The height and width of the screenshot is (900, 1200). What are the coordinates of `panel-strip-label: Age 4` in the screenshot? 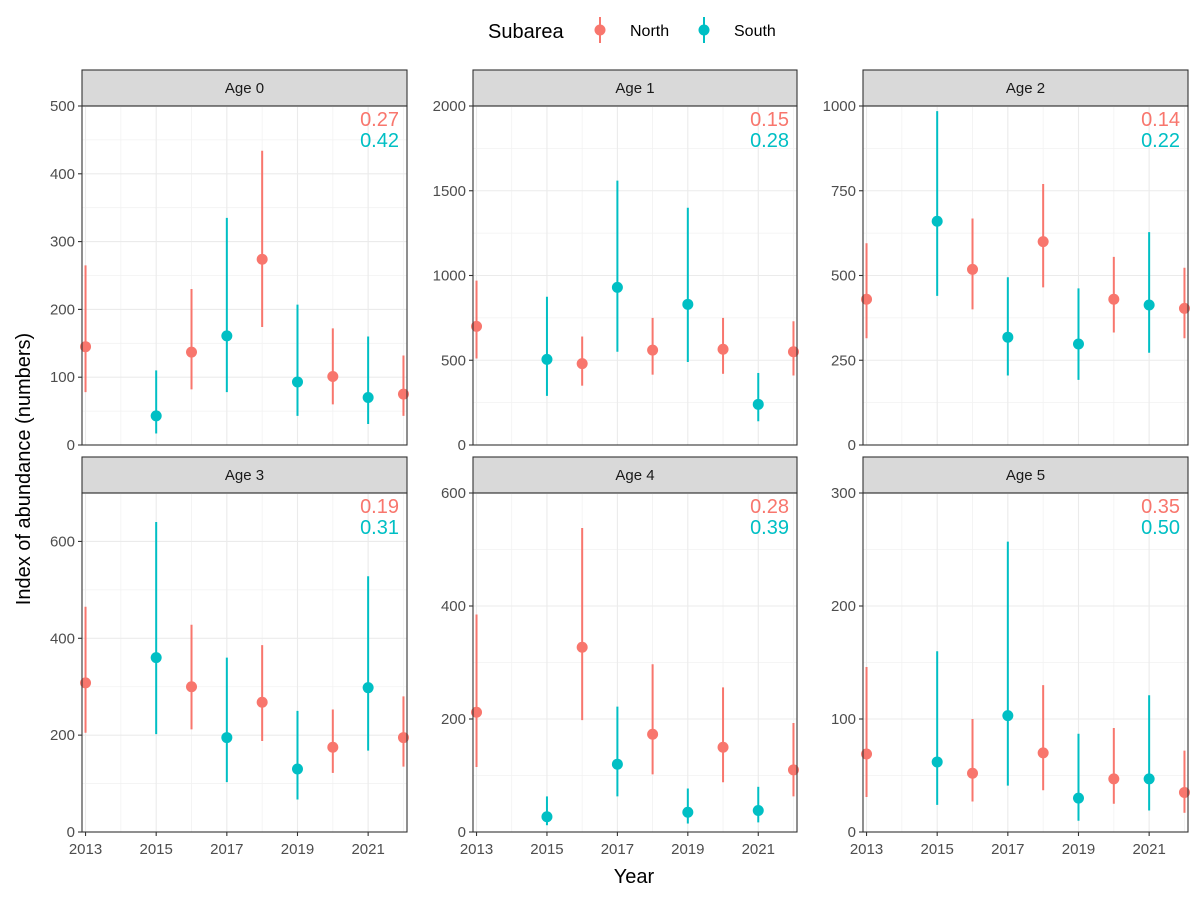 It's located at (634, 475).